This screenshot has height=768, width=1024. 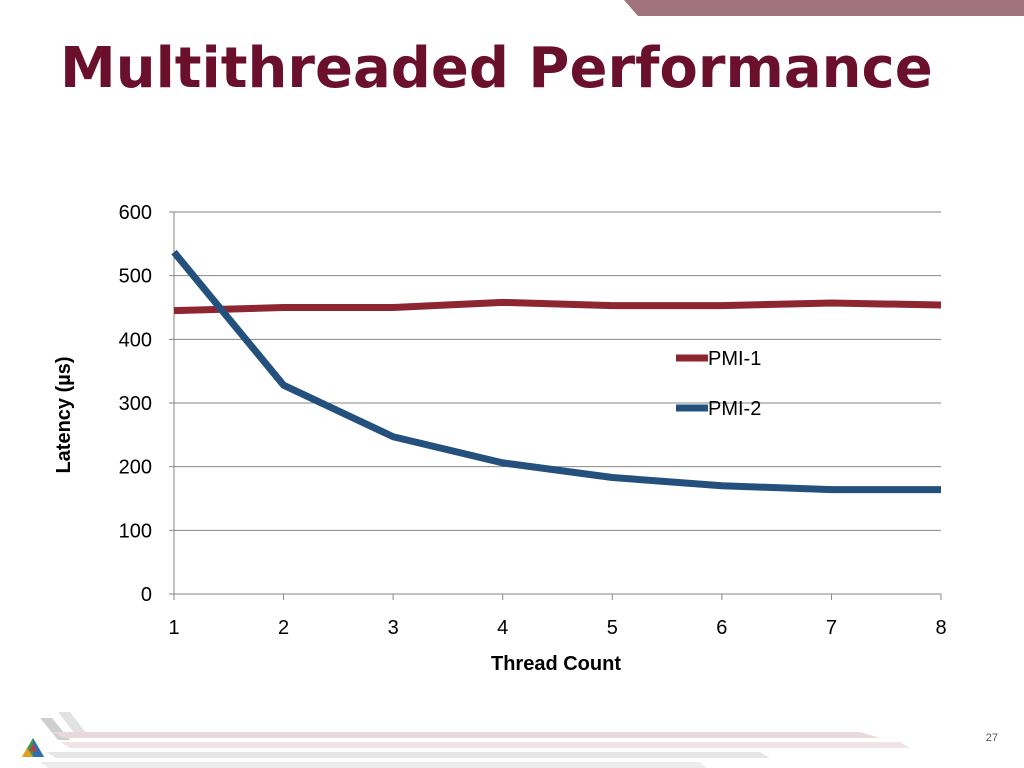 What do you see at coordinates (612, 628) in the screenshot?
I see `x-tick-label: 5` at bounding box center [612, 628].